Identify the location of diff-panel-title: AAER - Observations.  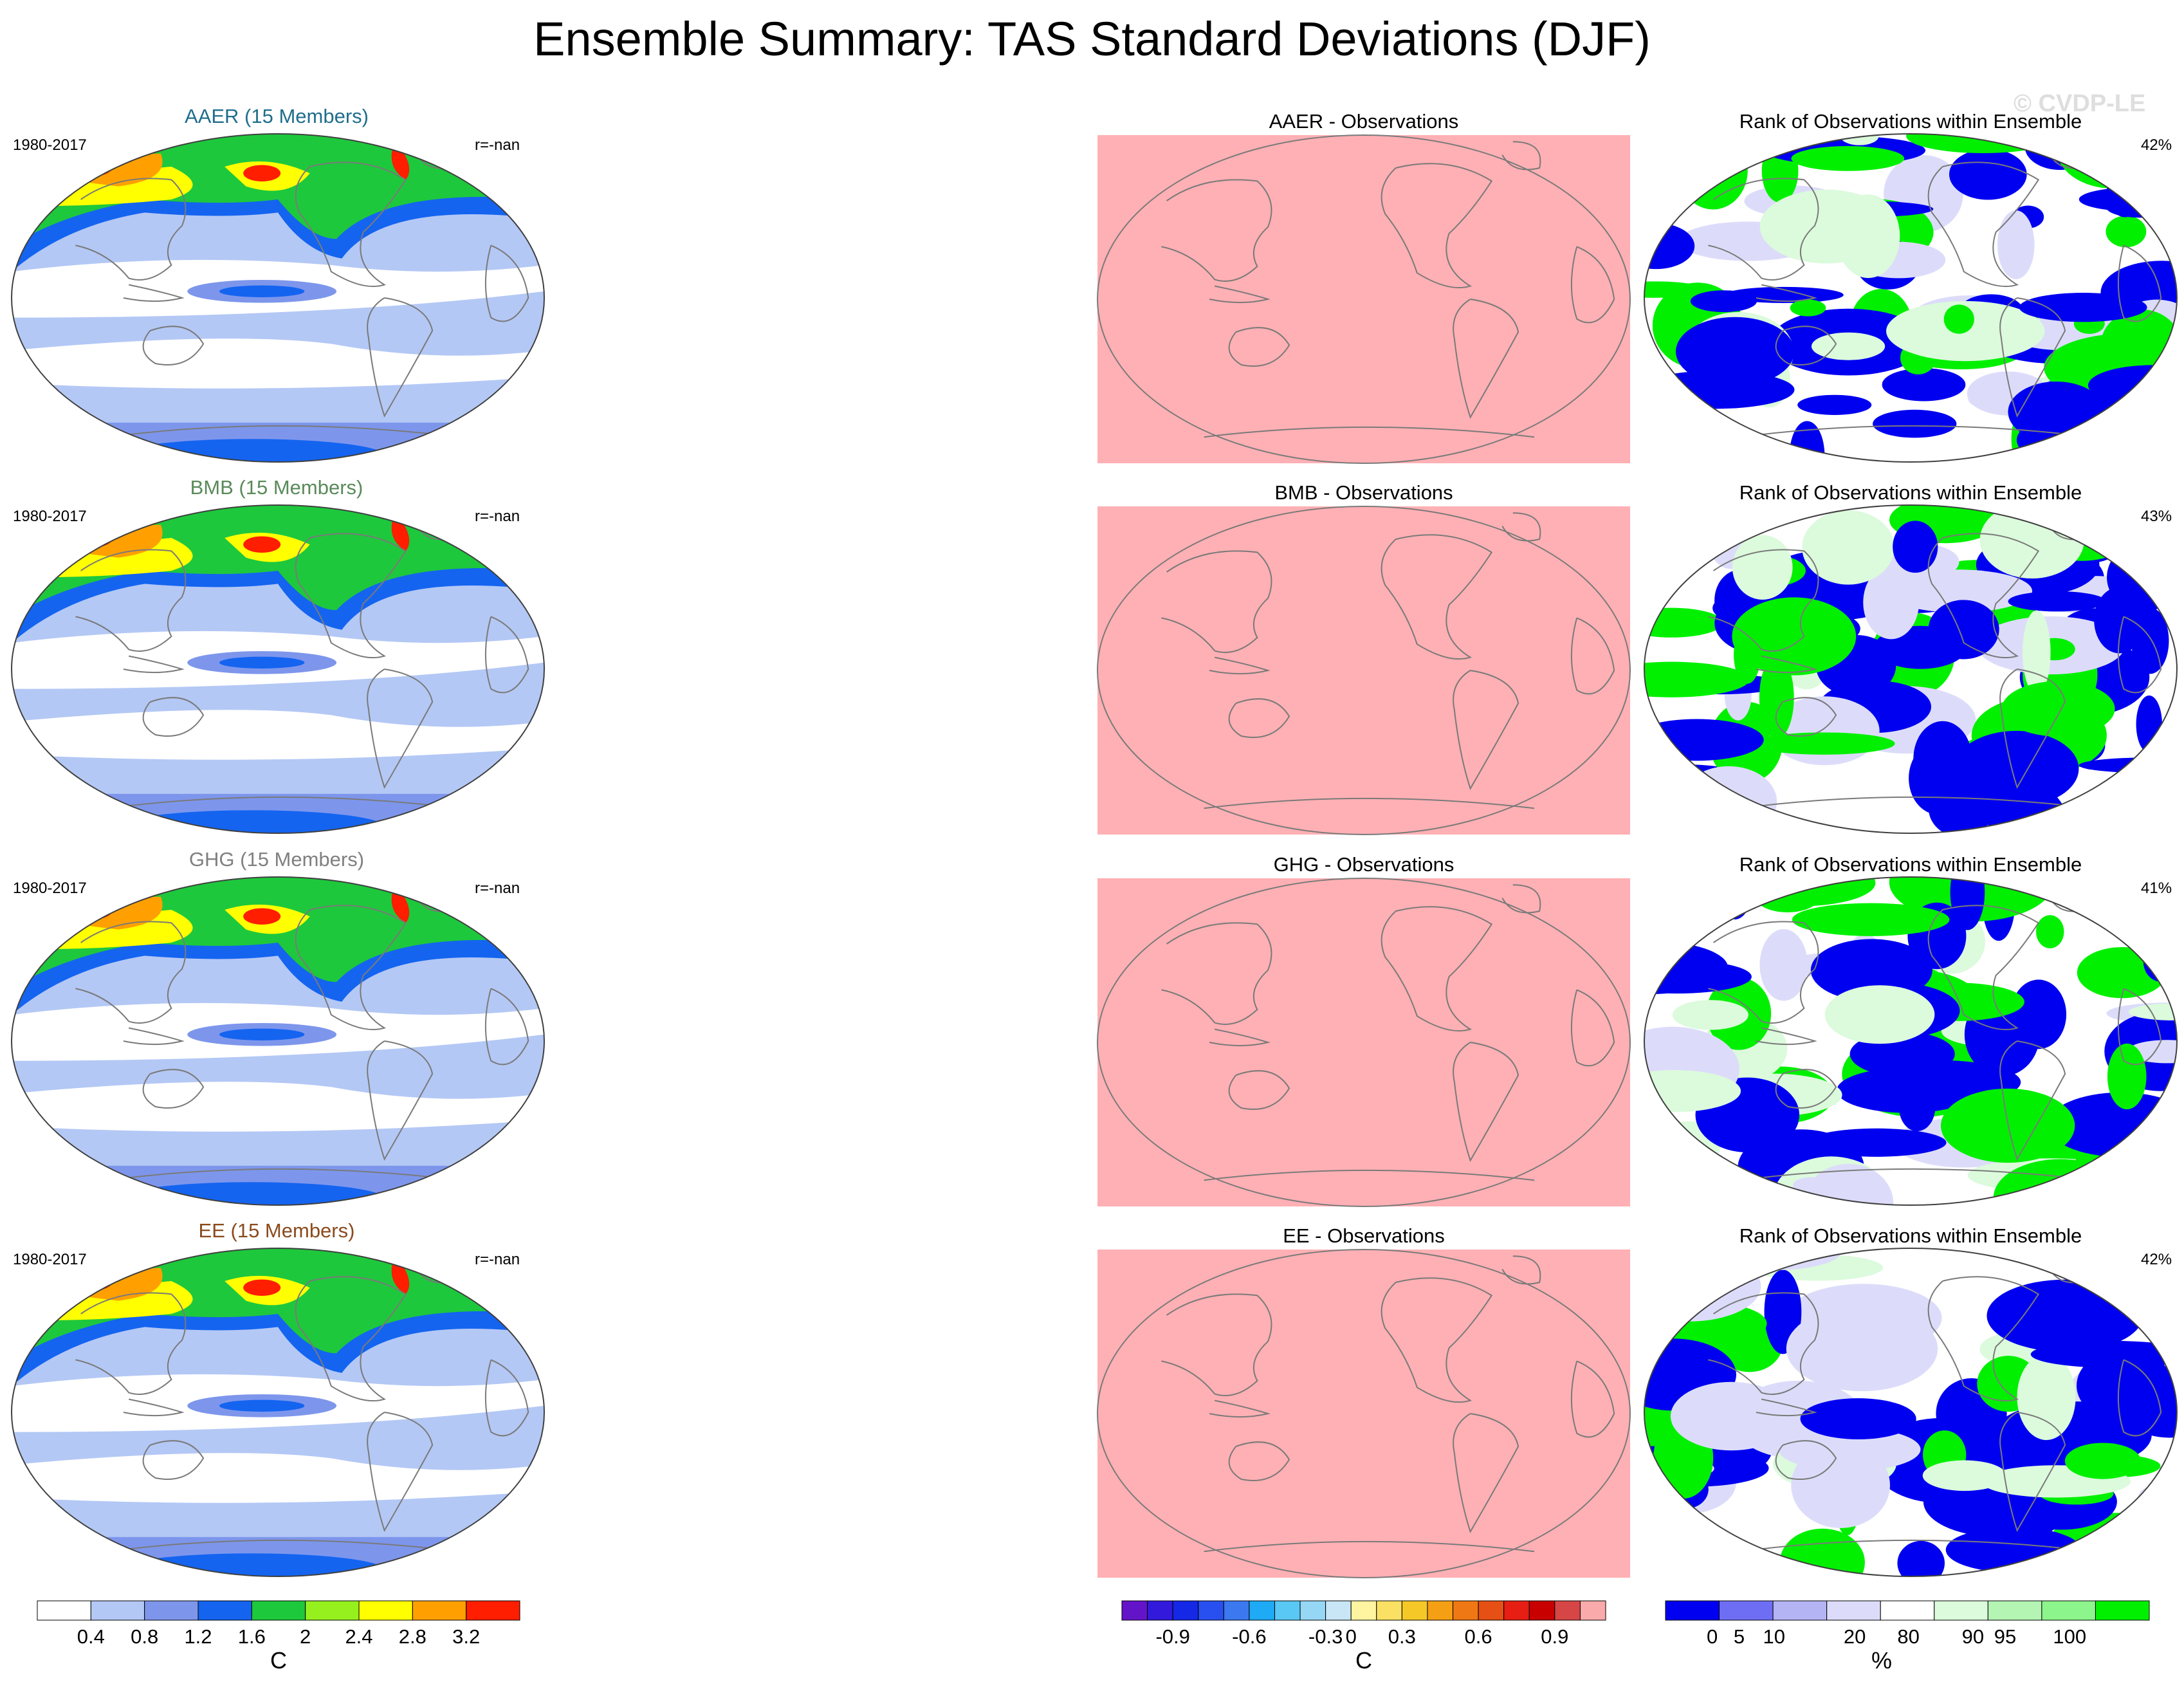
(1364, 122).